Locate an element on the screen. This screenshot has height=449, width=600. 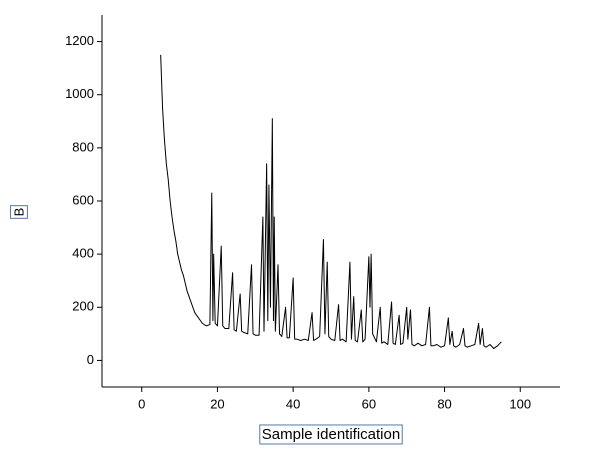
y-tick-label: 0 is located at coordinates (90, 359).